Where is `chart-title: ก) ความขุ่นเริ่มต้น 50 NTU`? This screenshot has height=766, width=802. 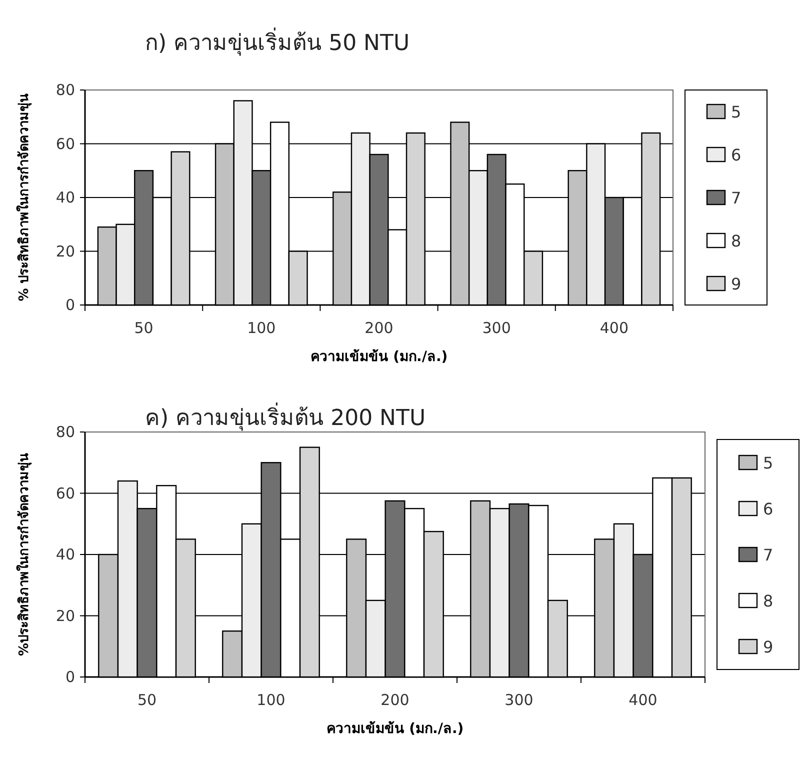 chart-title: ก) ความขุ่นเริ่มต้น 50 NTU is located at coordinates (277, 41).